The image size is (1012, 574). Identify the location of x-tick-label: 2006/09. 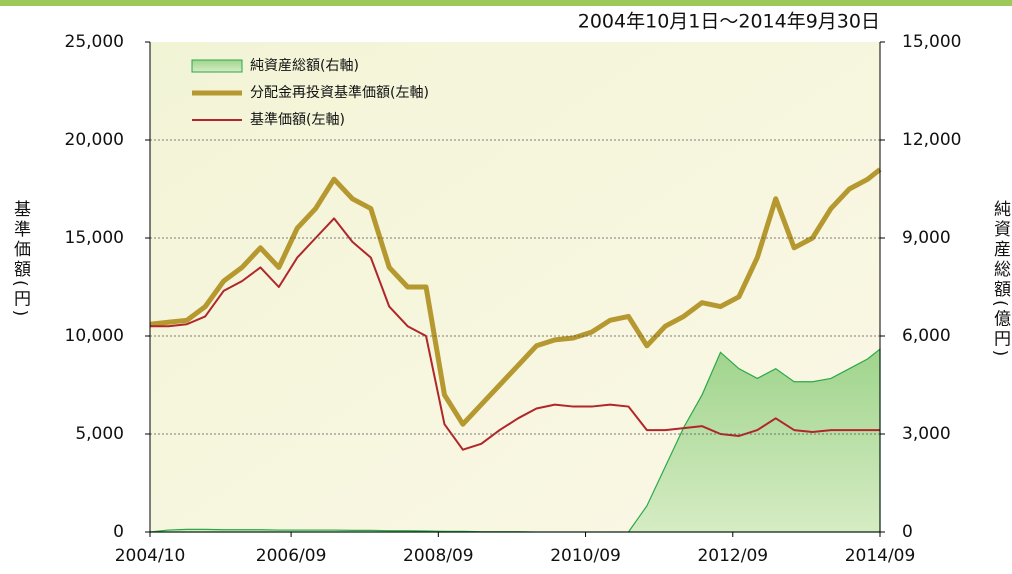
(291, 556).